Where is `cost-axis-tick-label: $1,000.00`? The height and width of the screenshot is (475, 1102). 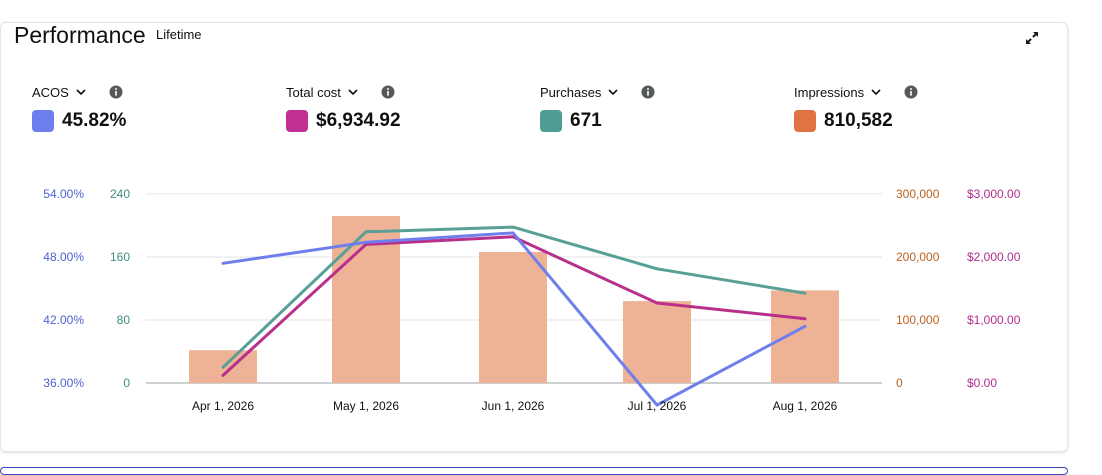 cost-axis-tick-label: $1,000.00 is located at coordinates (994, 320).